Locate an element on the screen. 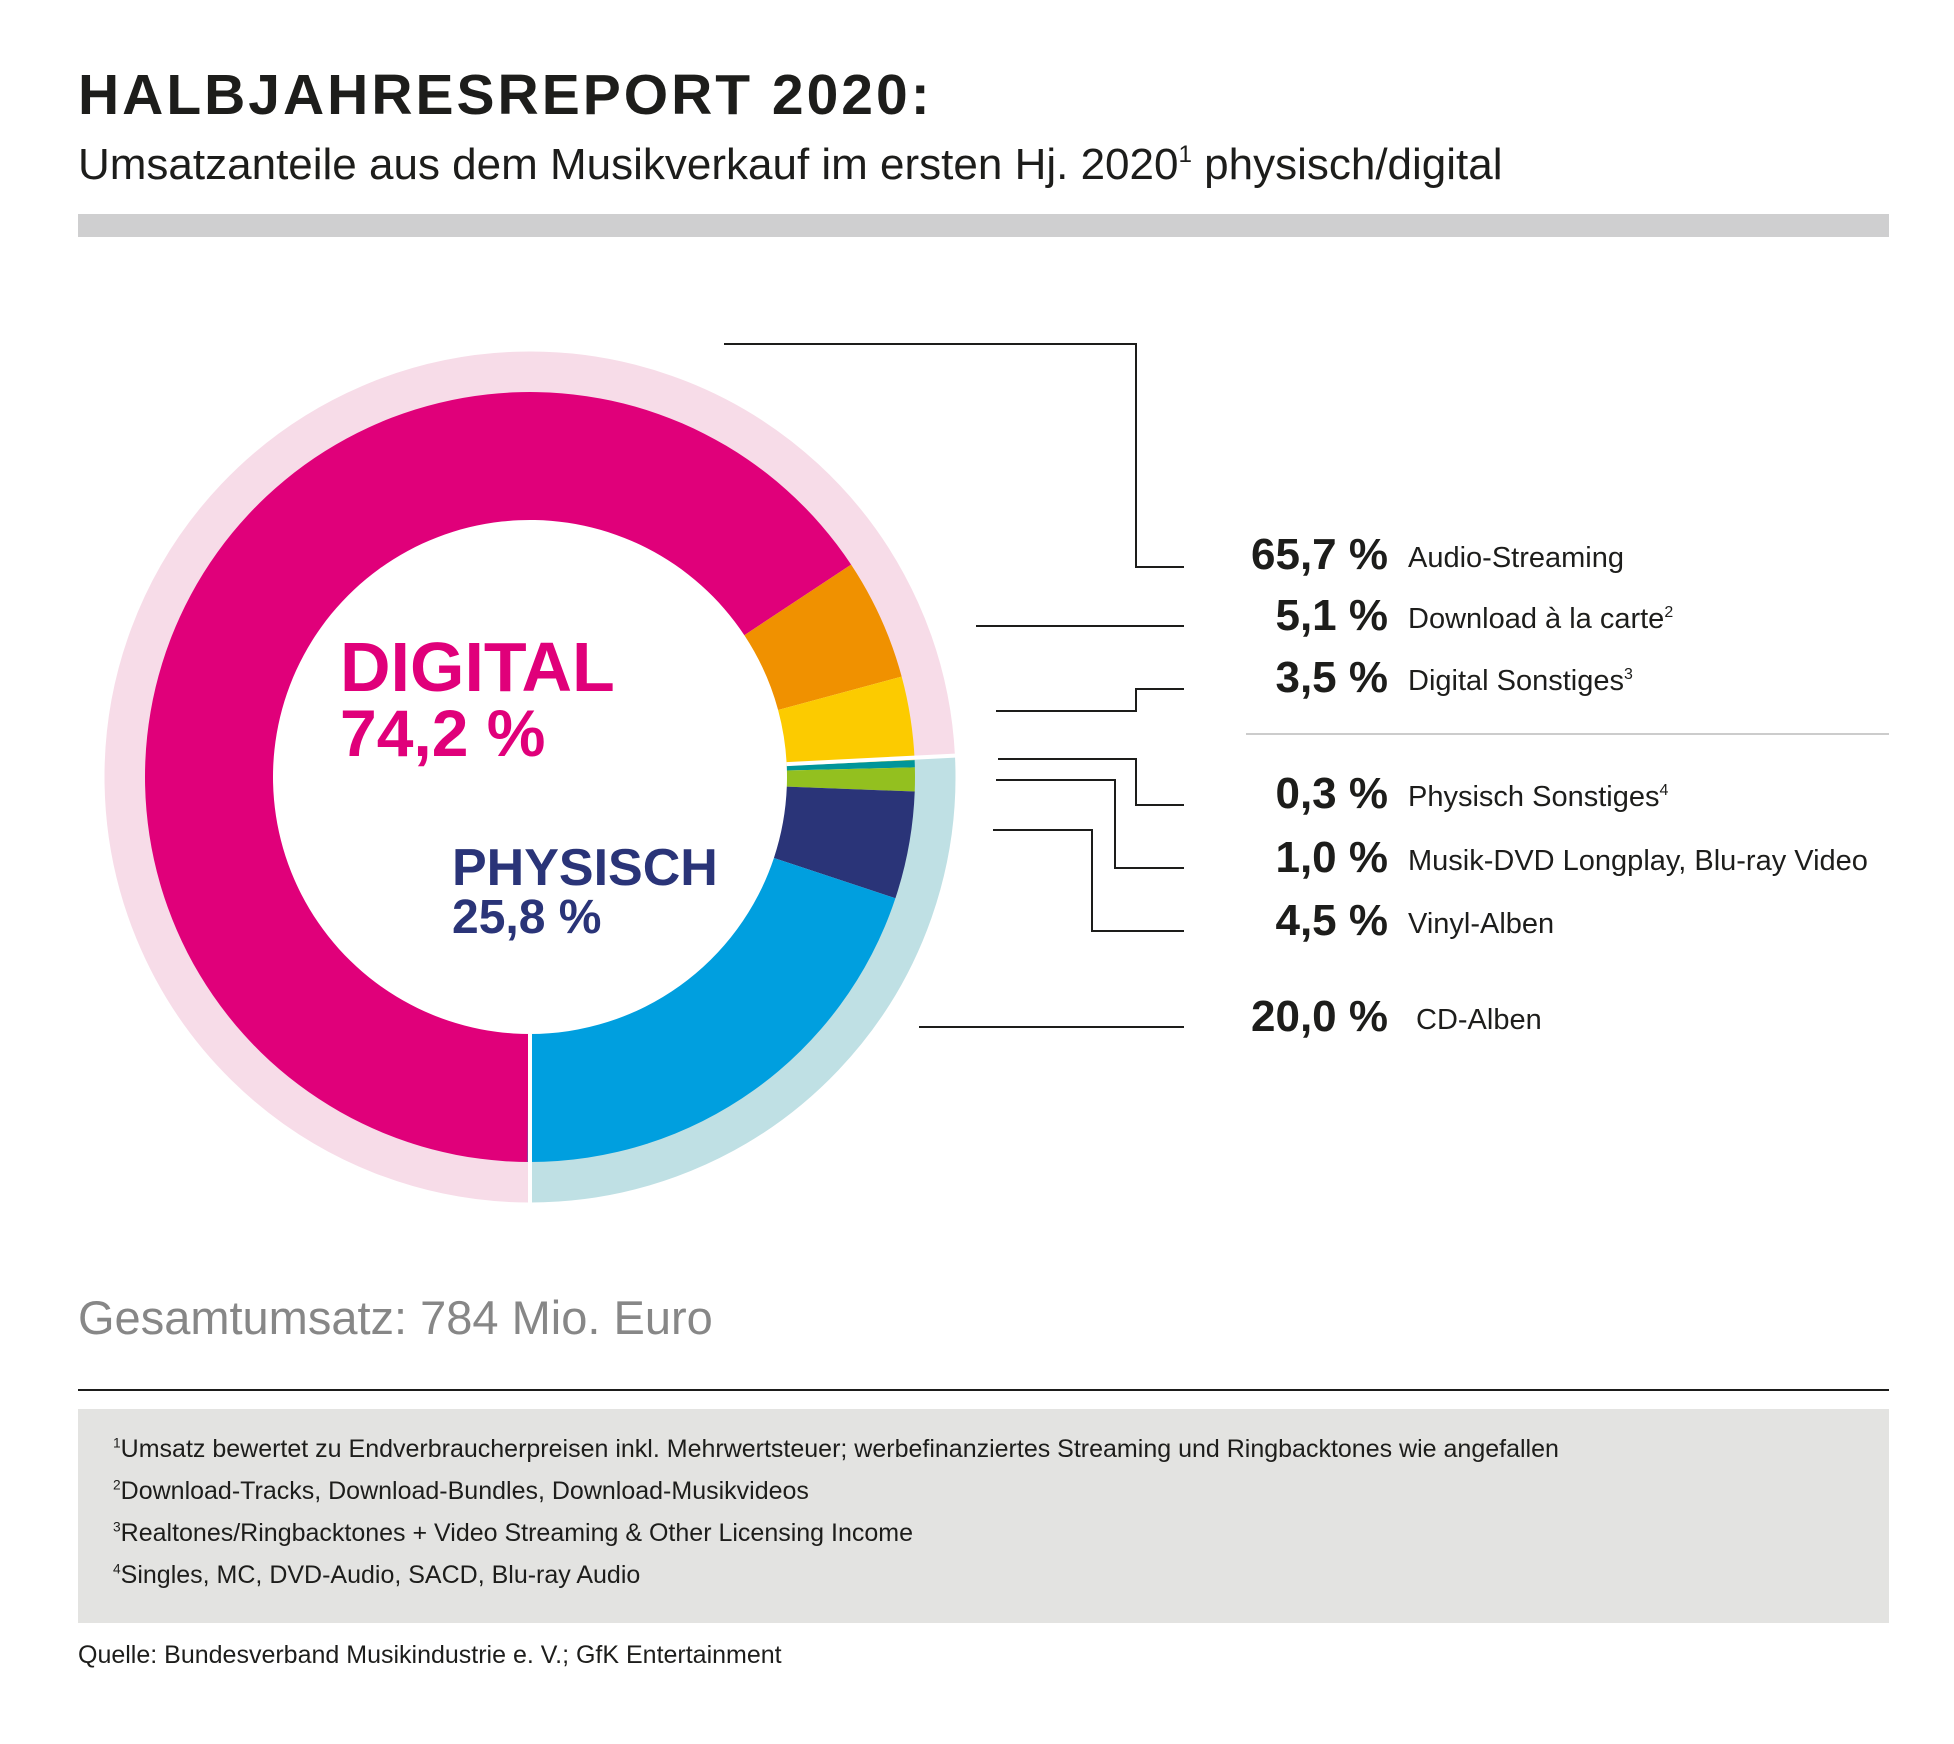  legend-item: 3,5 % Digital Sonstiges3 is located at coordinates (1544, 678).